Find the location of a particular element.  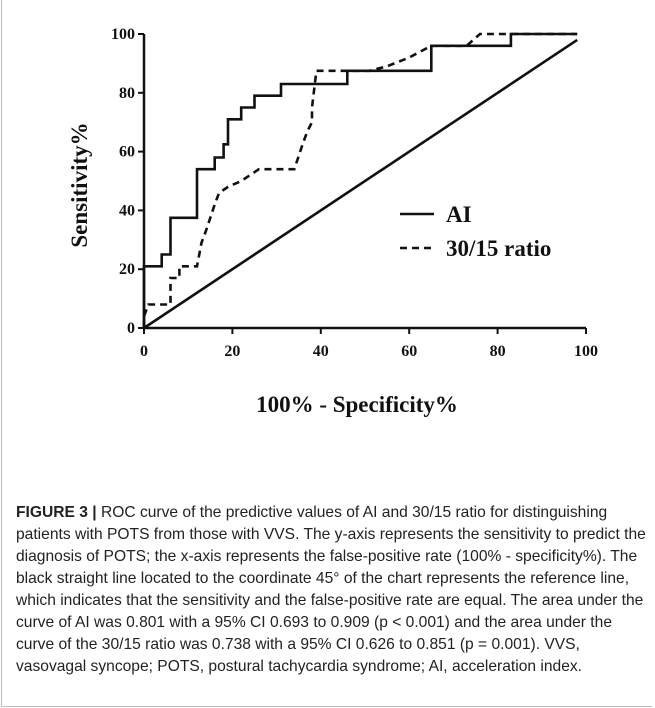

x-tick-label: 80 is located at coordinates (498, 351).